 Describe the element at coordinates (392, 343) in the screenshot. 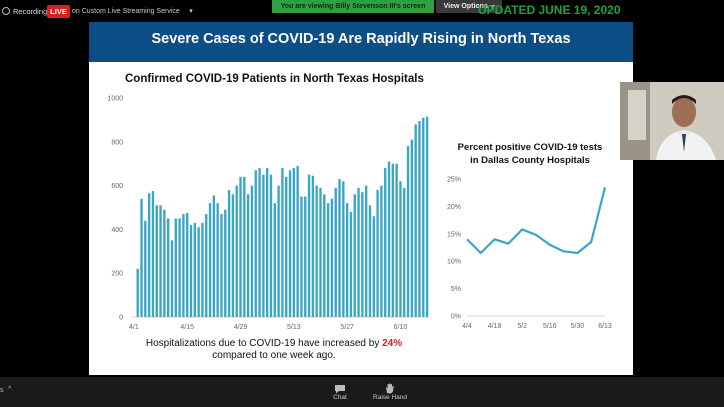

I see `caption-highlight: 24%` at that location.